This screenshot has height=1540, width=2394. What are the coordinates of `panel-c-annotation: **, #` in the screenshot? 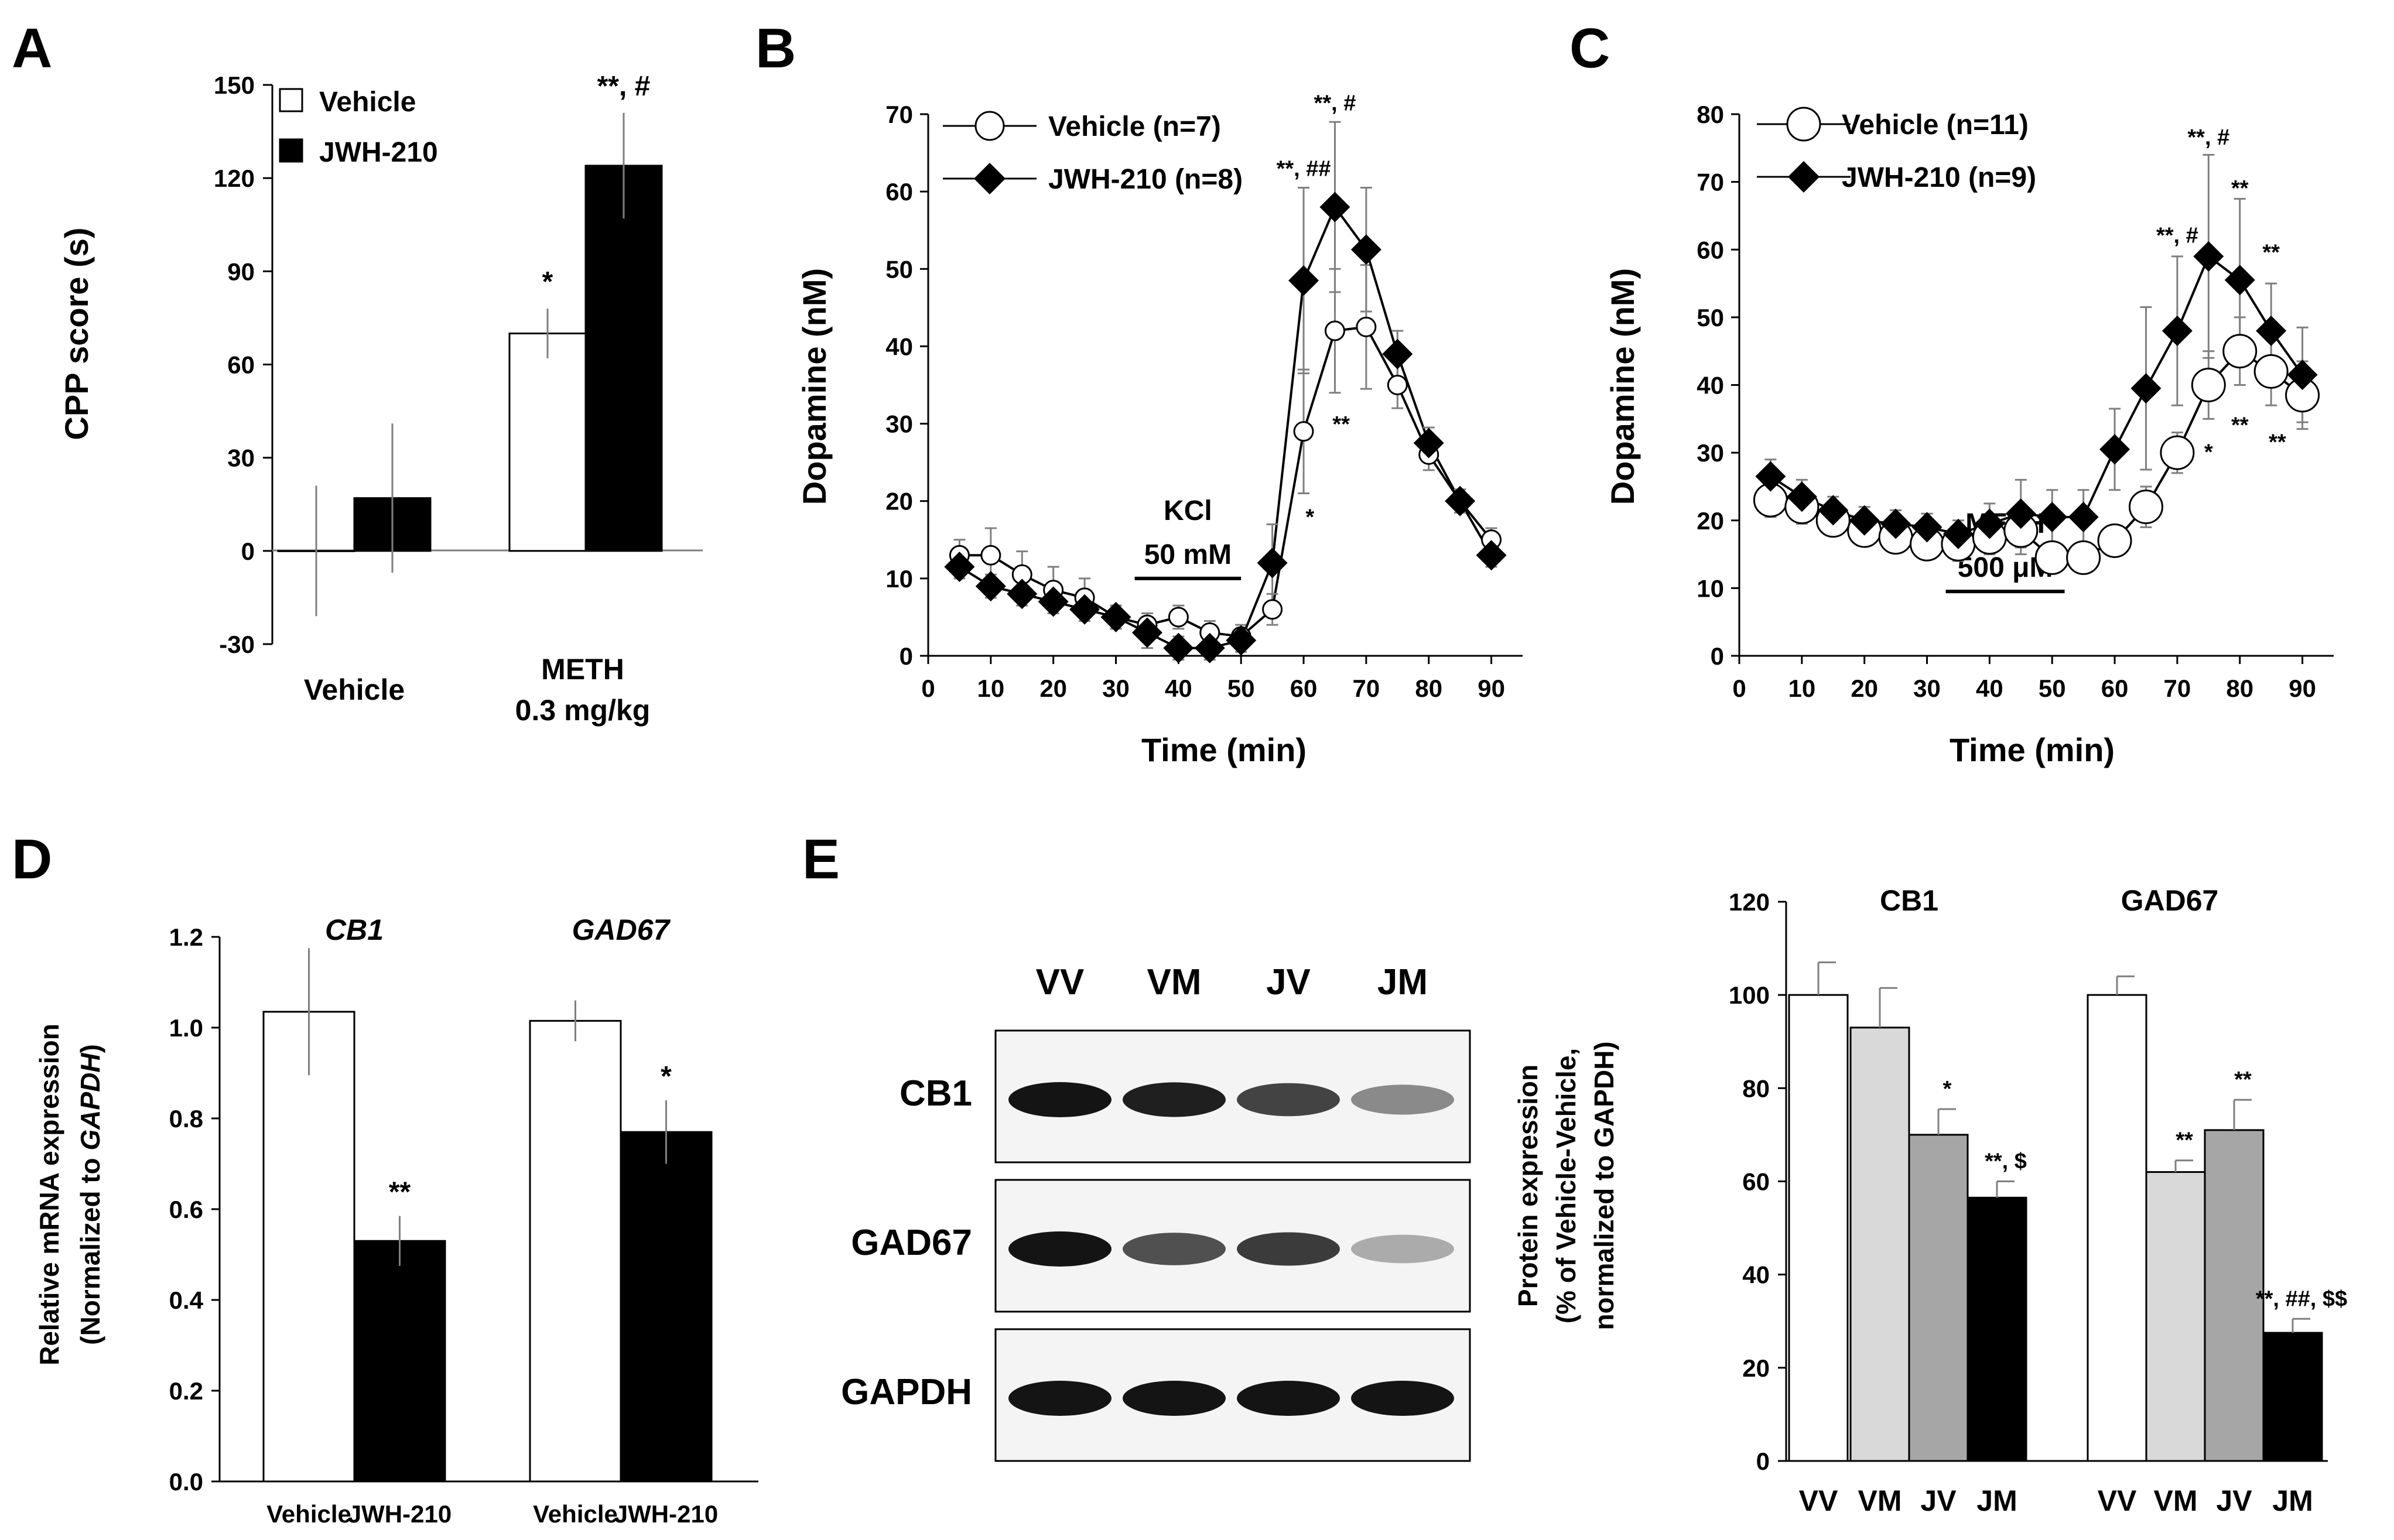 It's located at (2208, 137).